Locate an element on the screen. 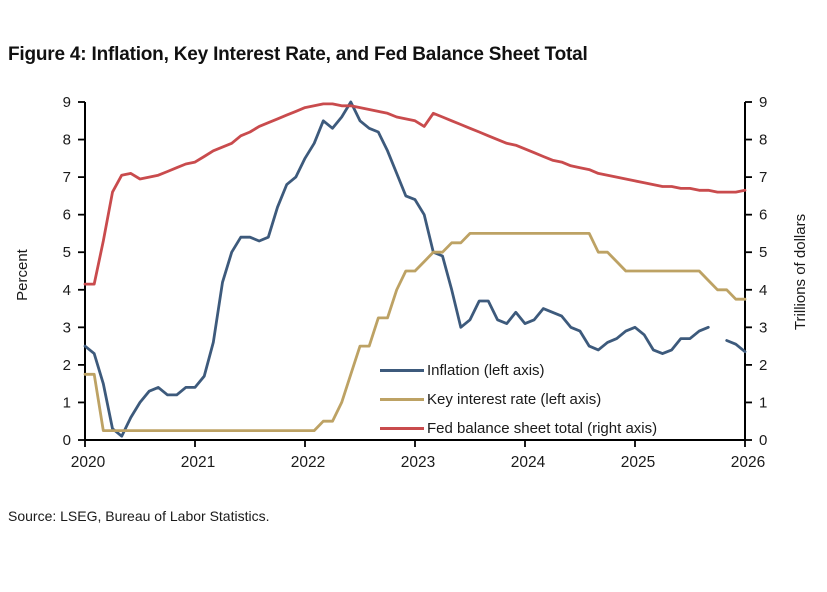  left-axis-tick-label: 7 is located at coordinates (67, 177).